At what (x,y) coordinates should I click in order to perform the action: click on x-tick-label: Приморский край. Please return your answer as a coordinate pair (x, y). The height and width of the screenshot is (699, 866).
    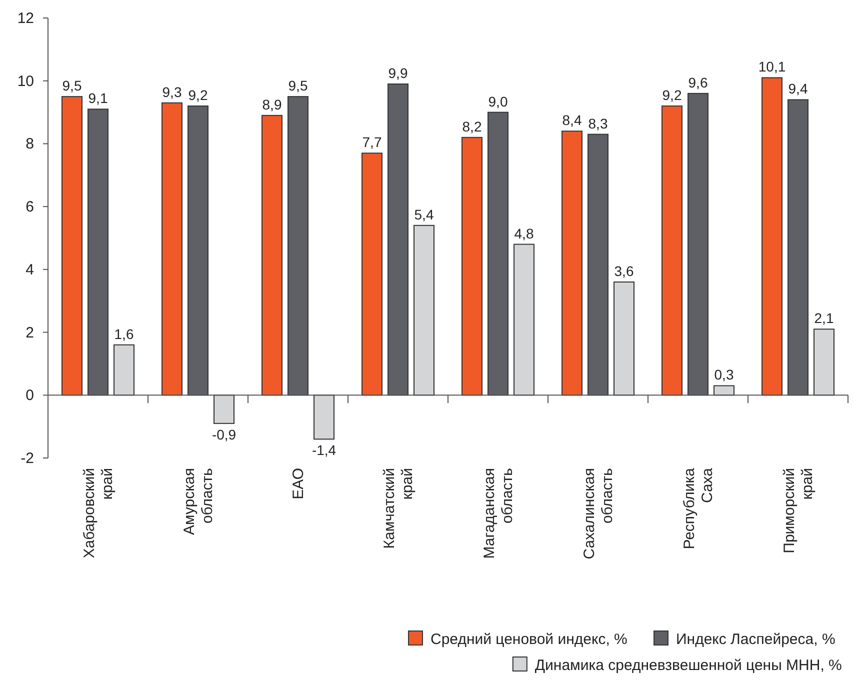
    Looking at the image, I should click on (798, 511).